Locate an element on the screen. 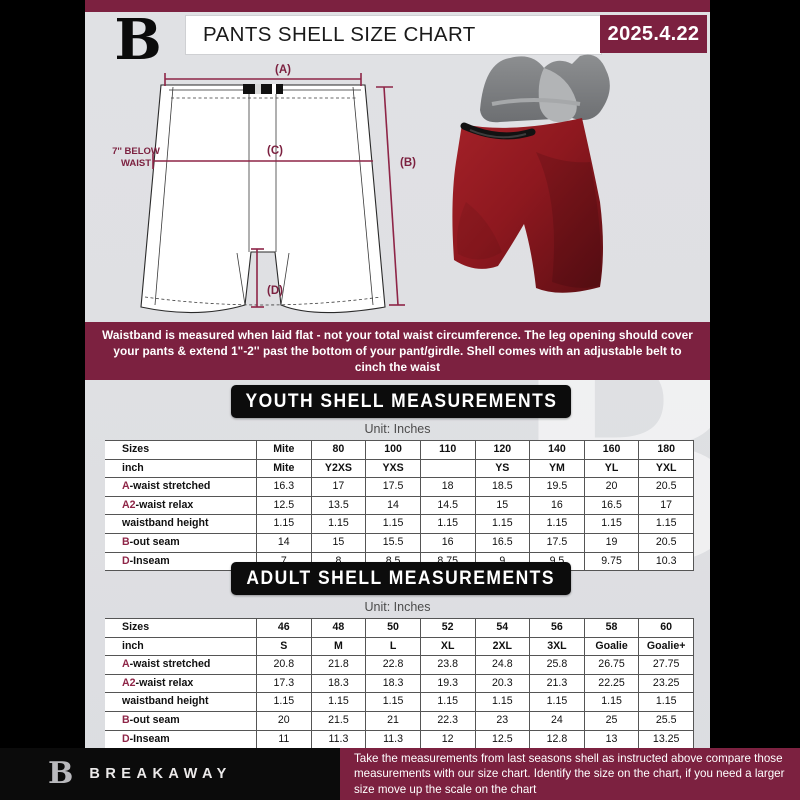 The width and height of the screenshot is (800, 800). data-cell: 9.75 is located at coordinates (611, 561).